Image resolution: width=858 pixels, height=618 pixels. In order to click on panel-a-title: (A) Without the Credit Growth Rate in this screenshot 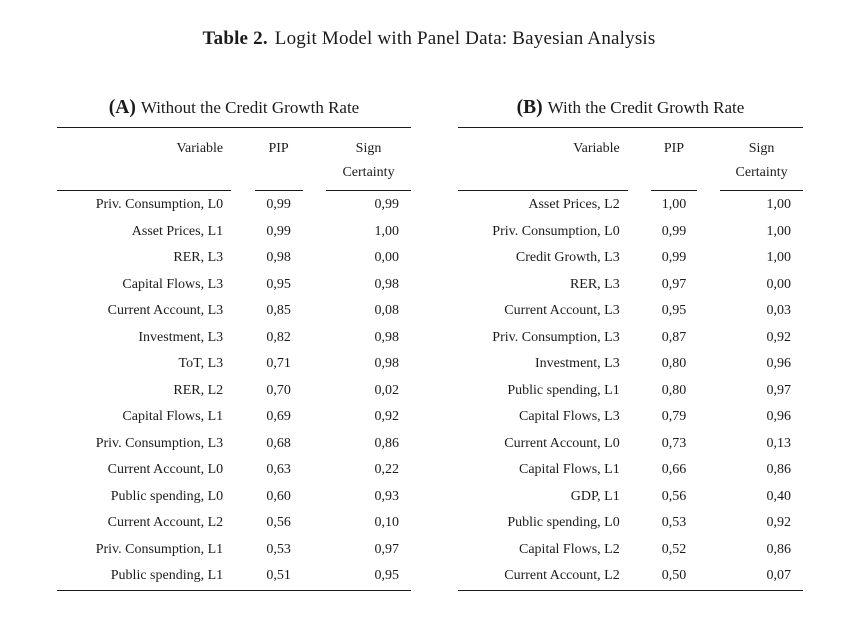, I will do `click(234, 109)`.